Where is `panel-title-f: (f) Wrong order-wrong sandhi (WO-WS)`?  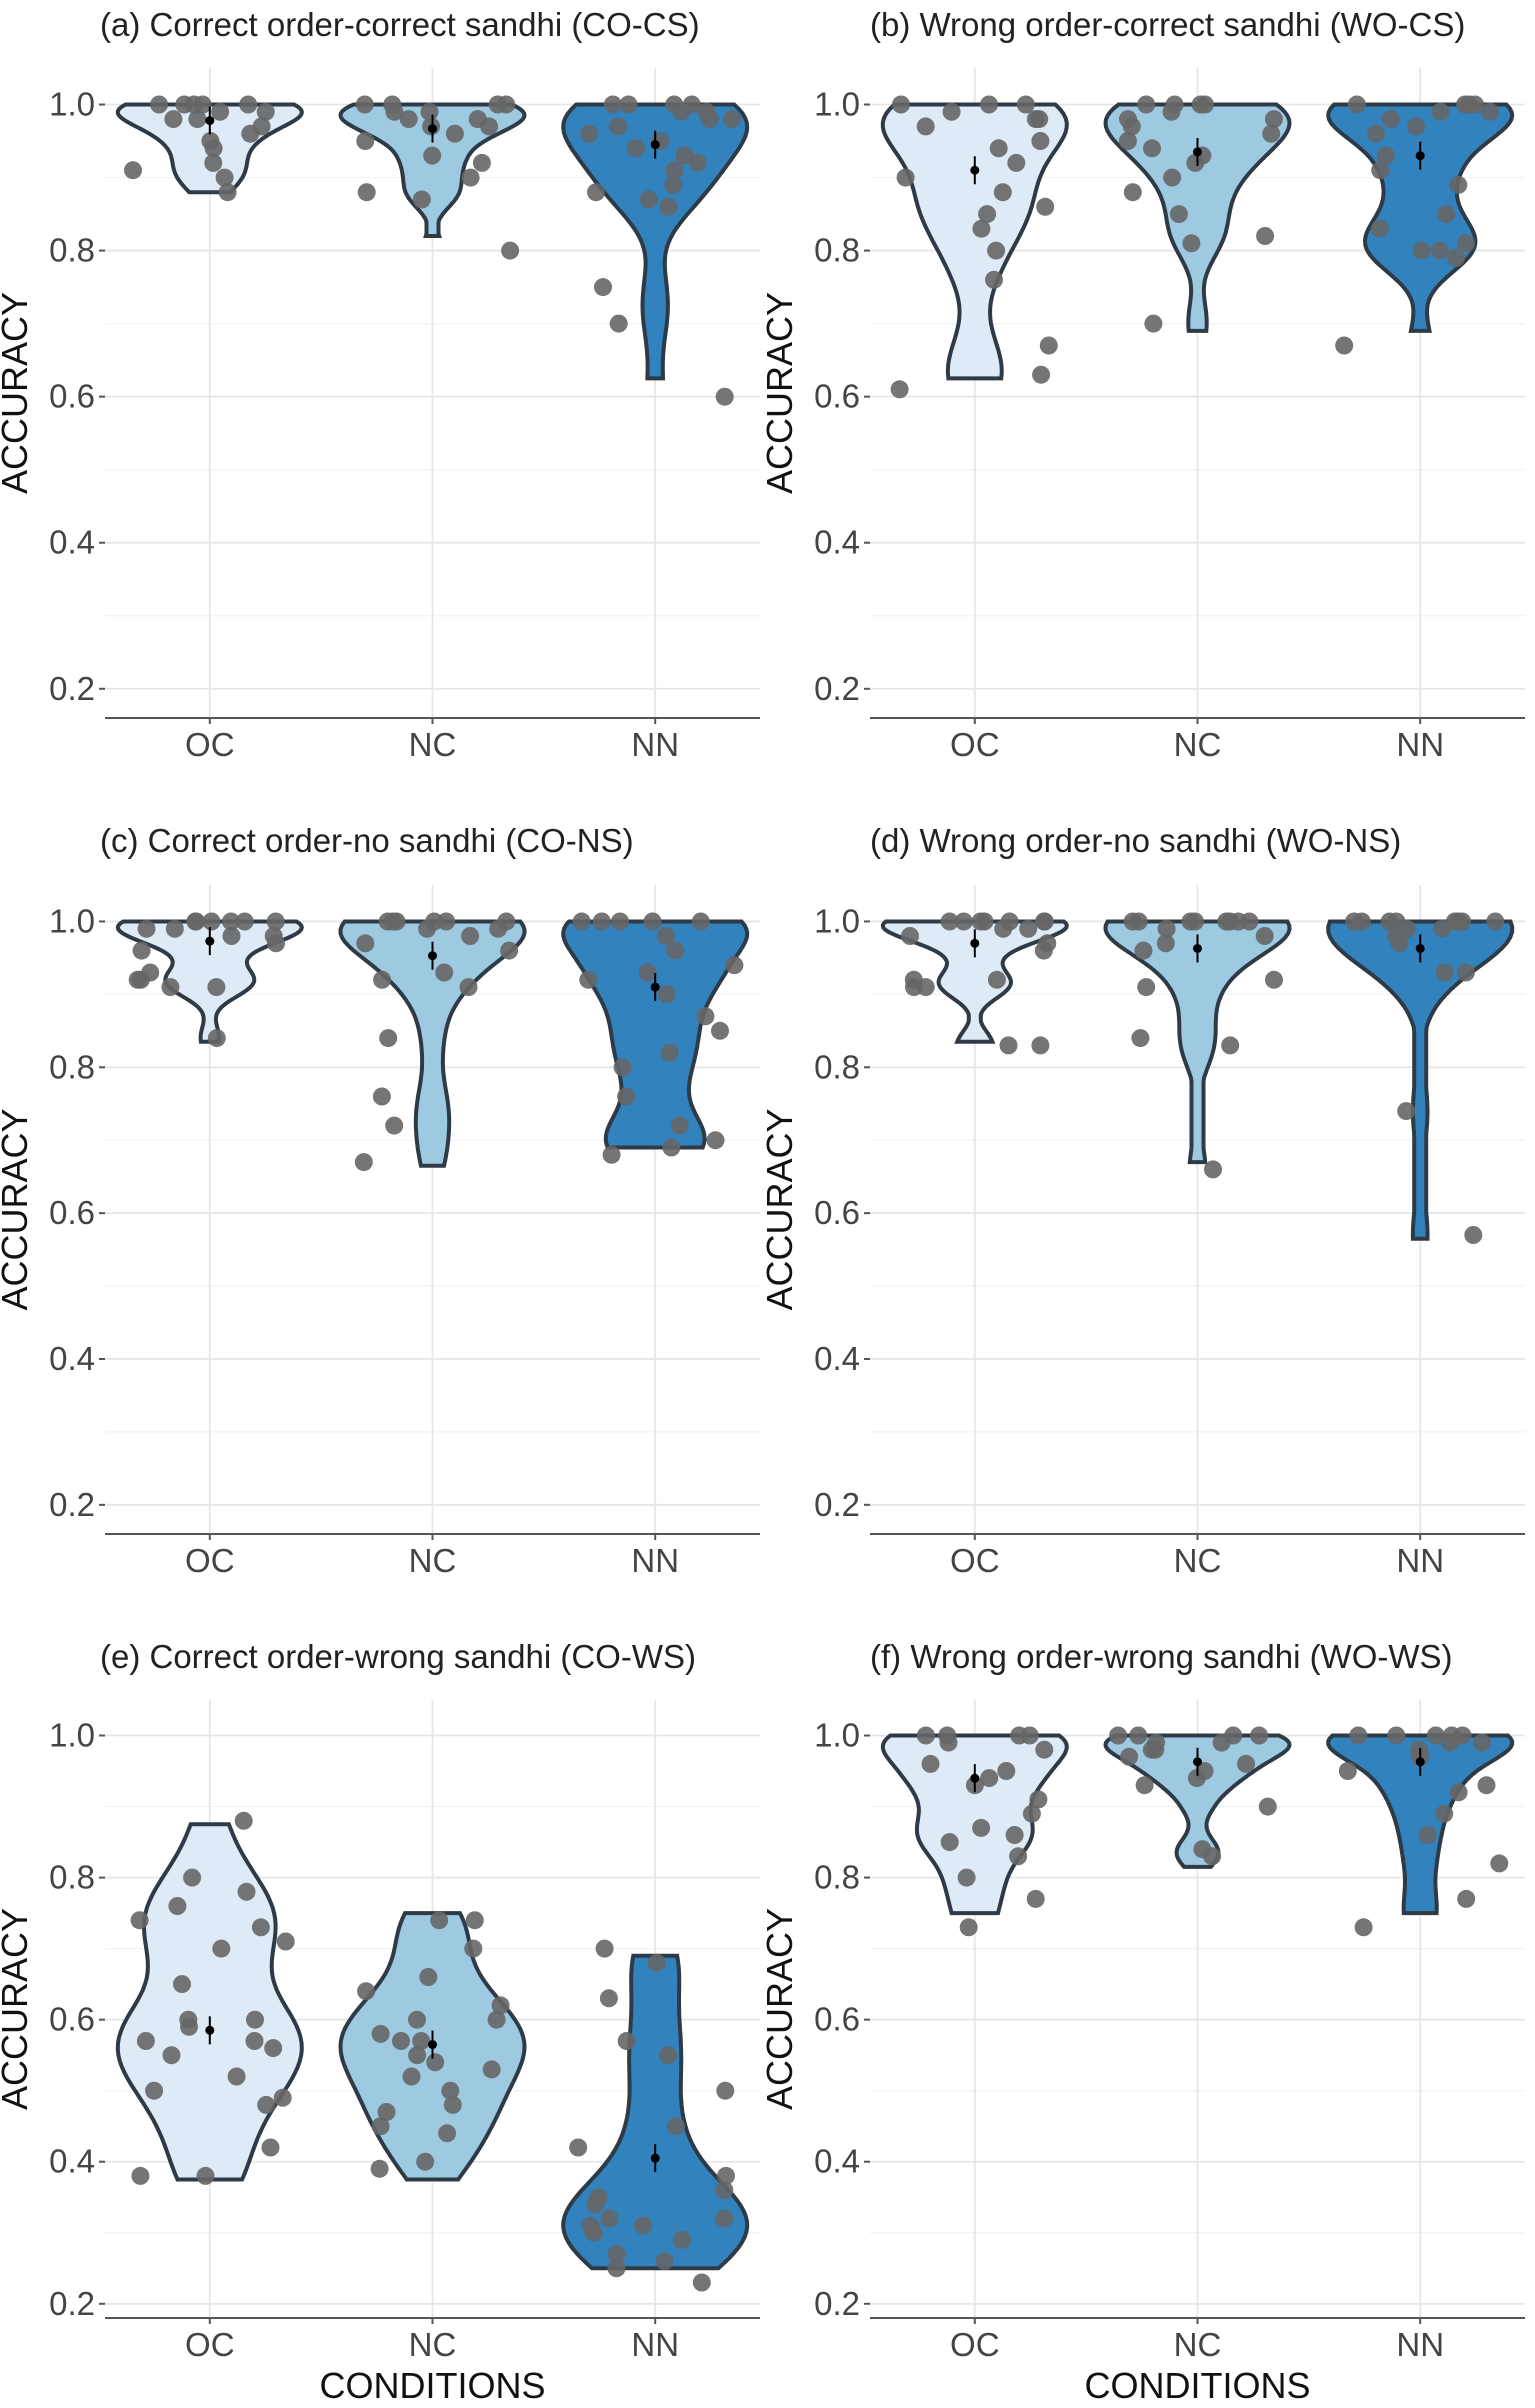
panel-title-f: (f) Wrong order-wrong sandhi (WO-WS) is located at coordinates (1161, 1656).